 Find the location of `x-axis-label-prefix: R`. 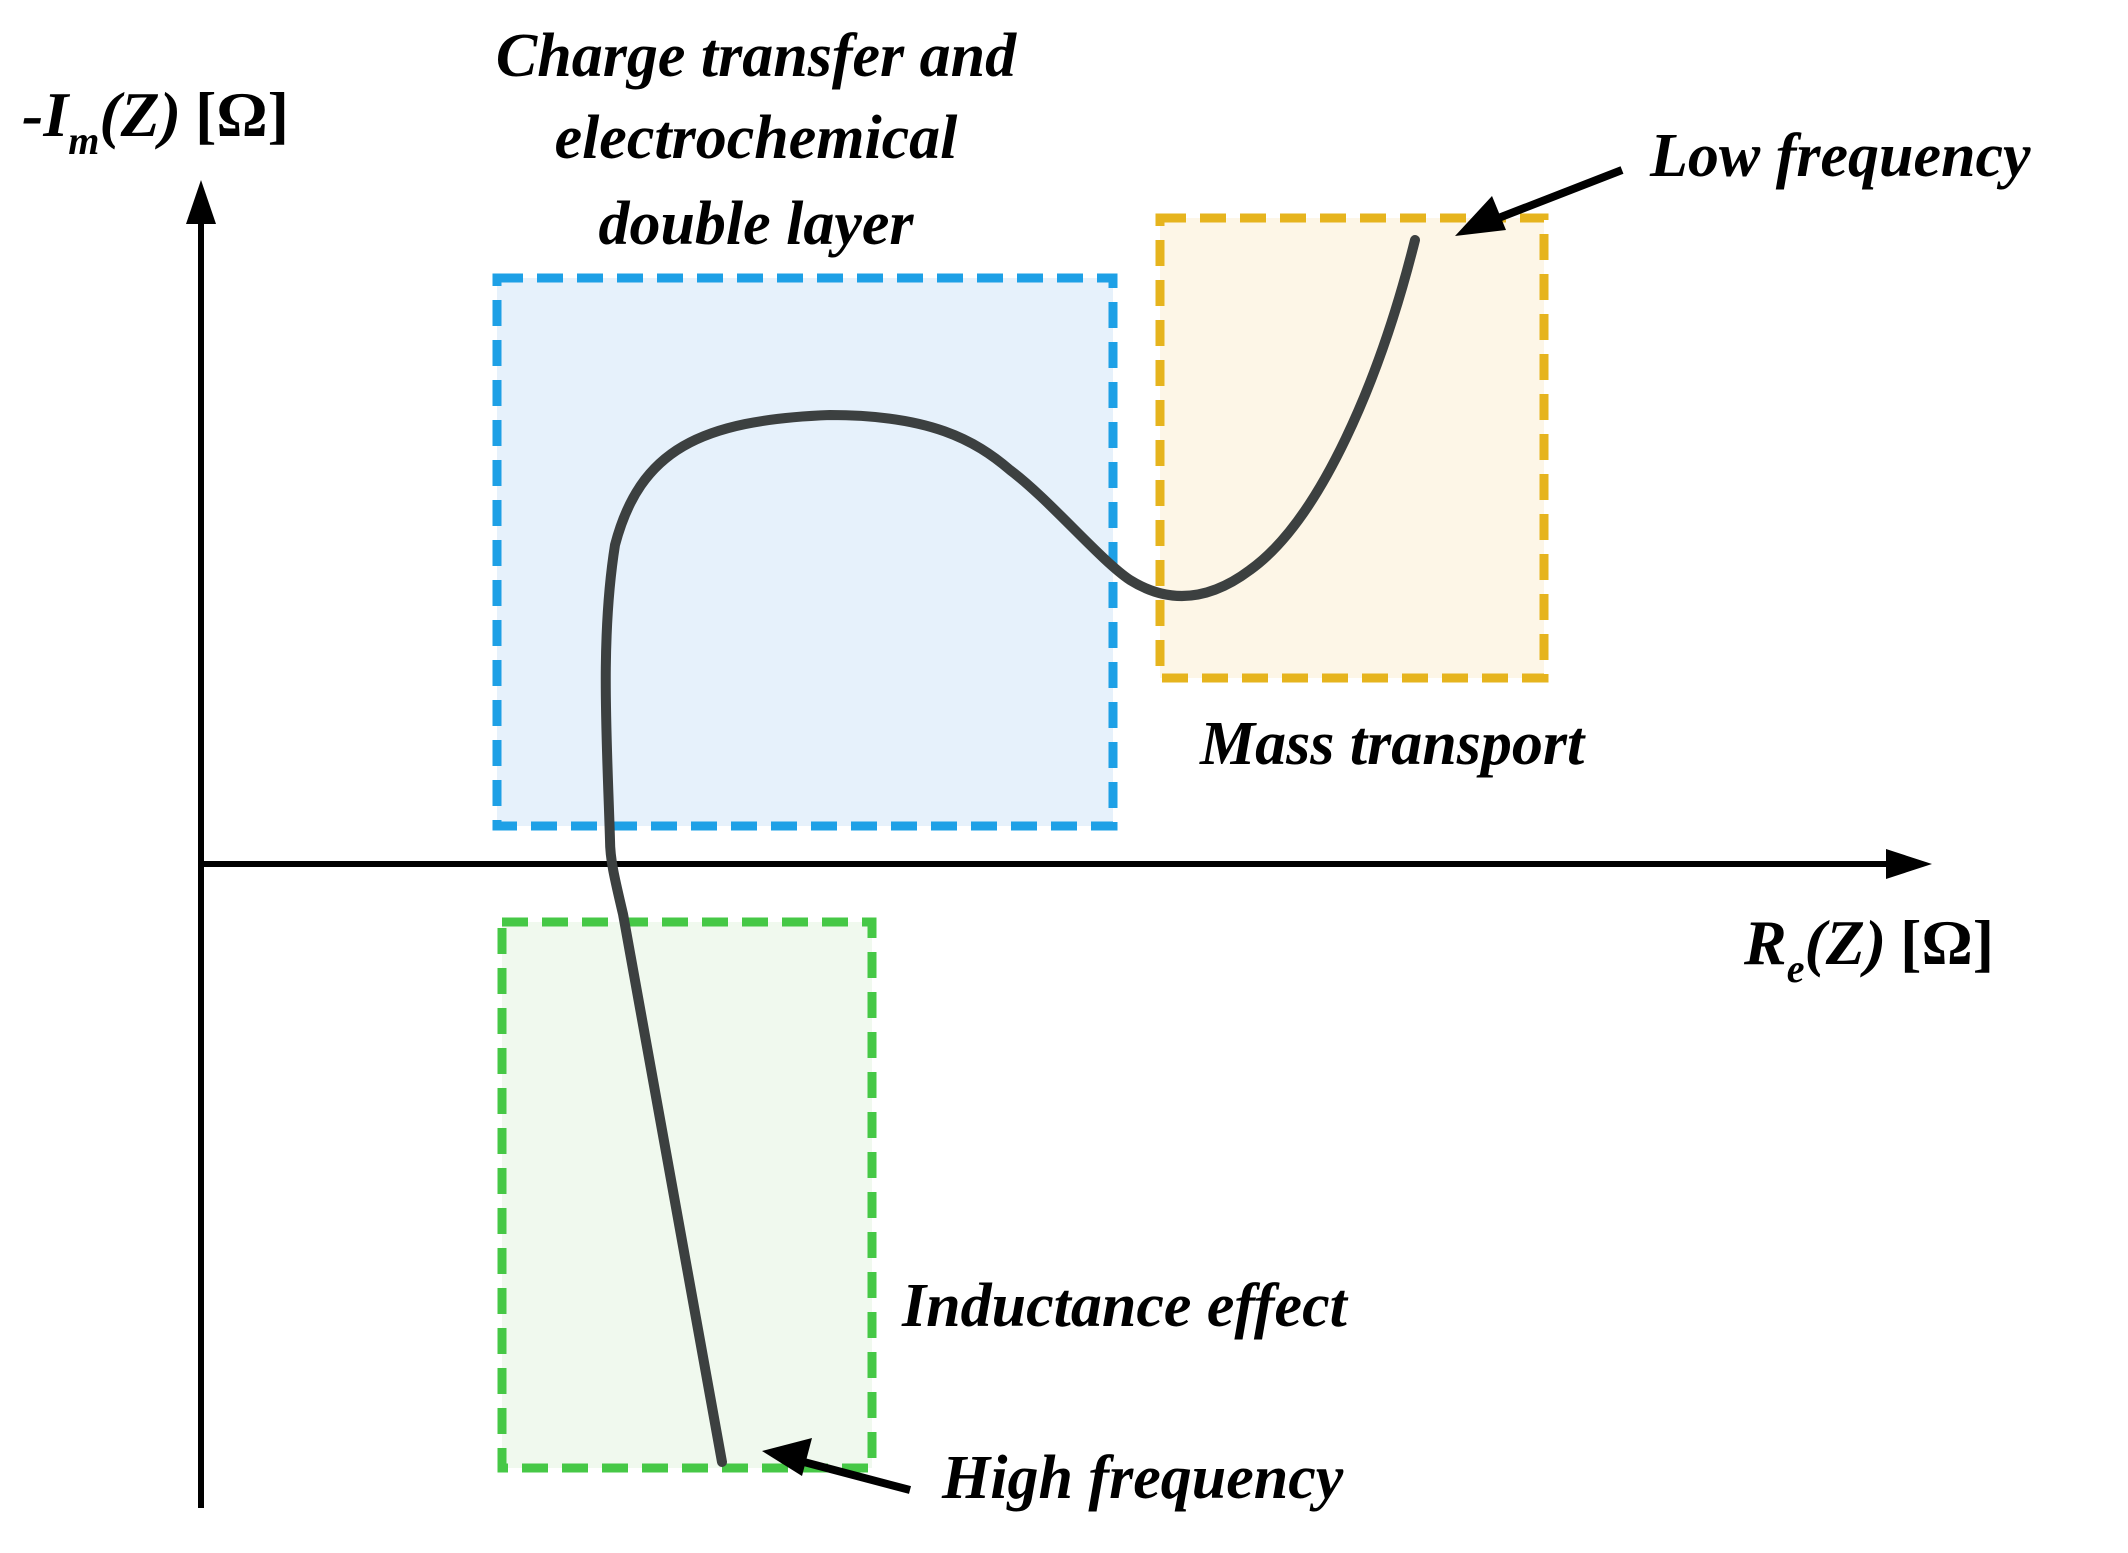

x-axis-label-prefix: R is located at coordinates (1765, 942).